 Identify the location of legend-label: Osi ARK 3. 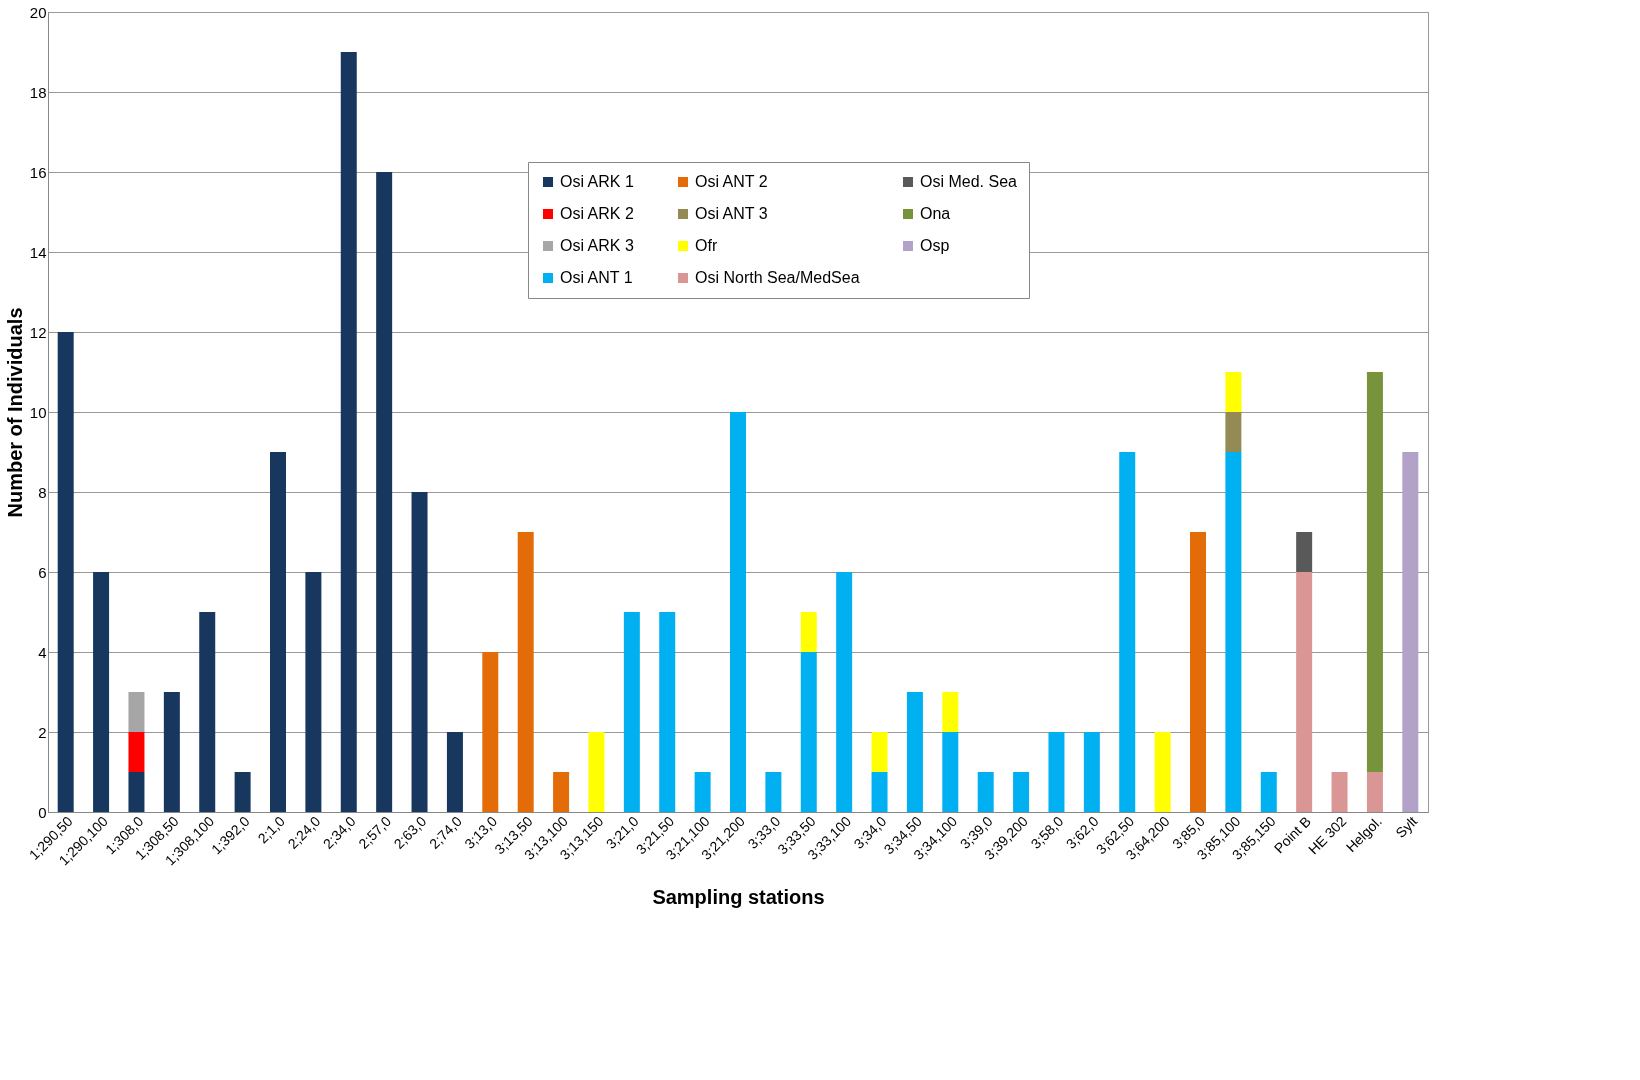
(597, 245).